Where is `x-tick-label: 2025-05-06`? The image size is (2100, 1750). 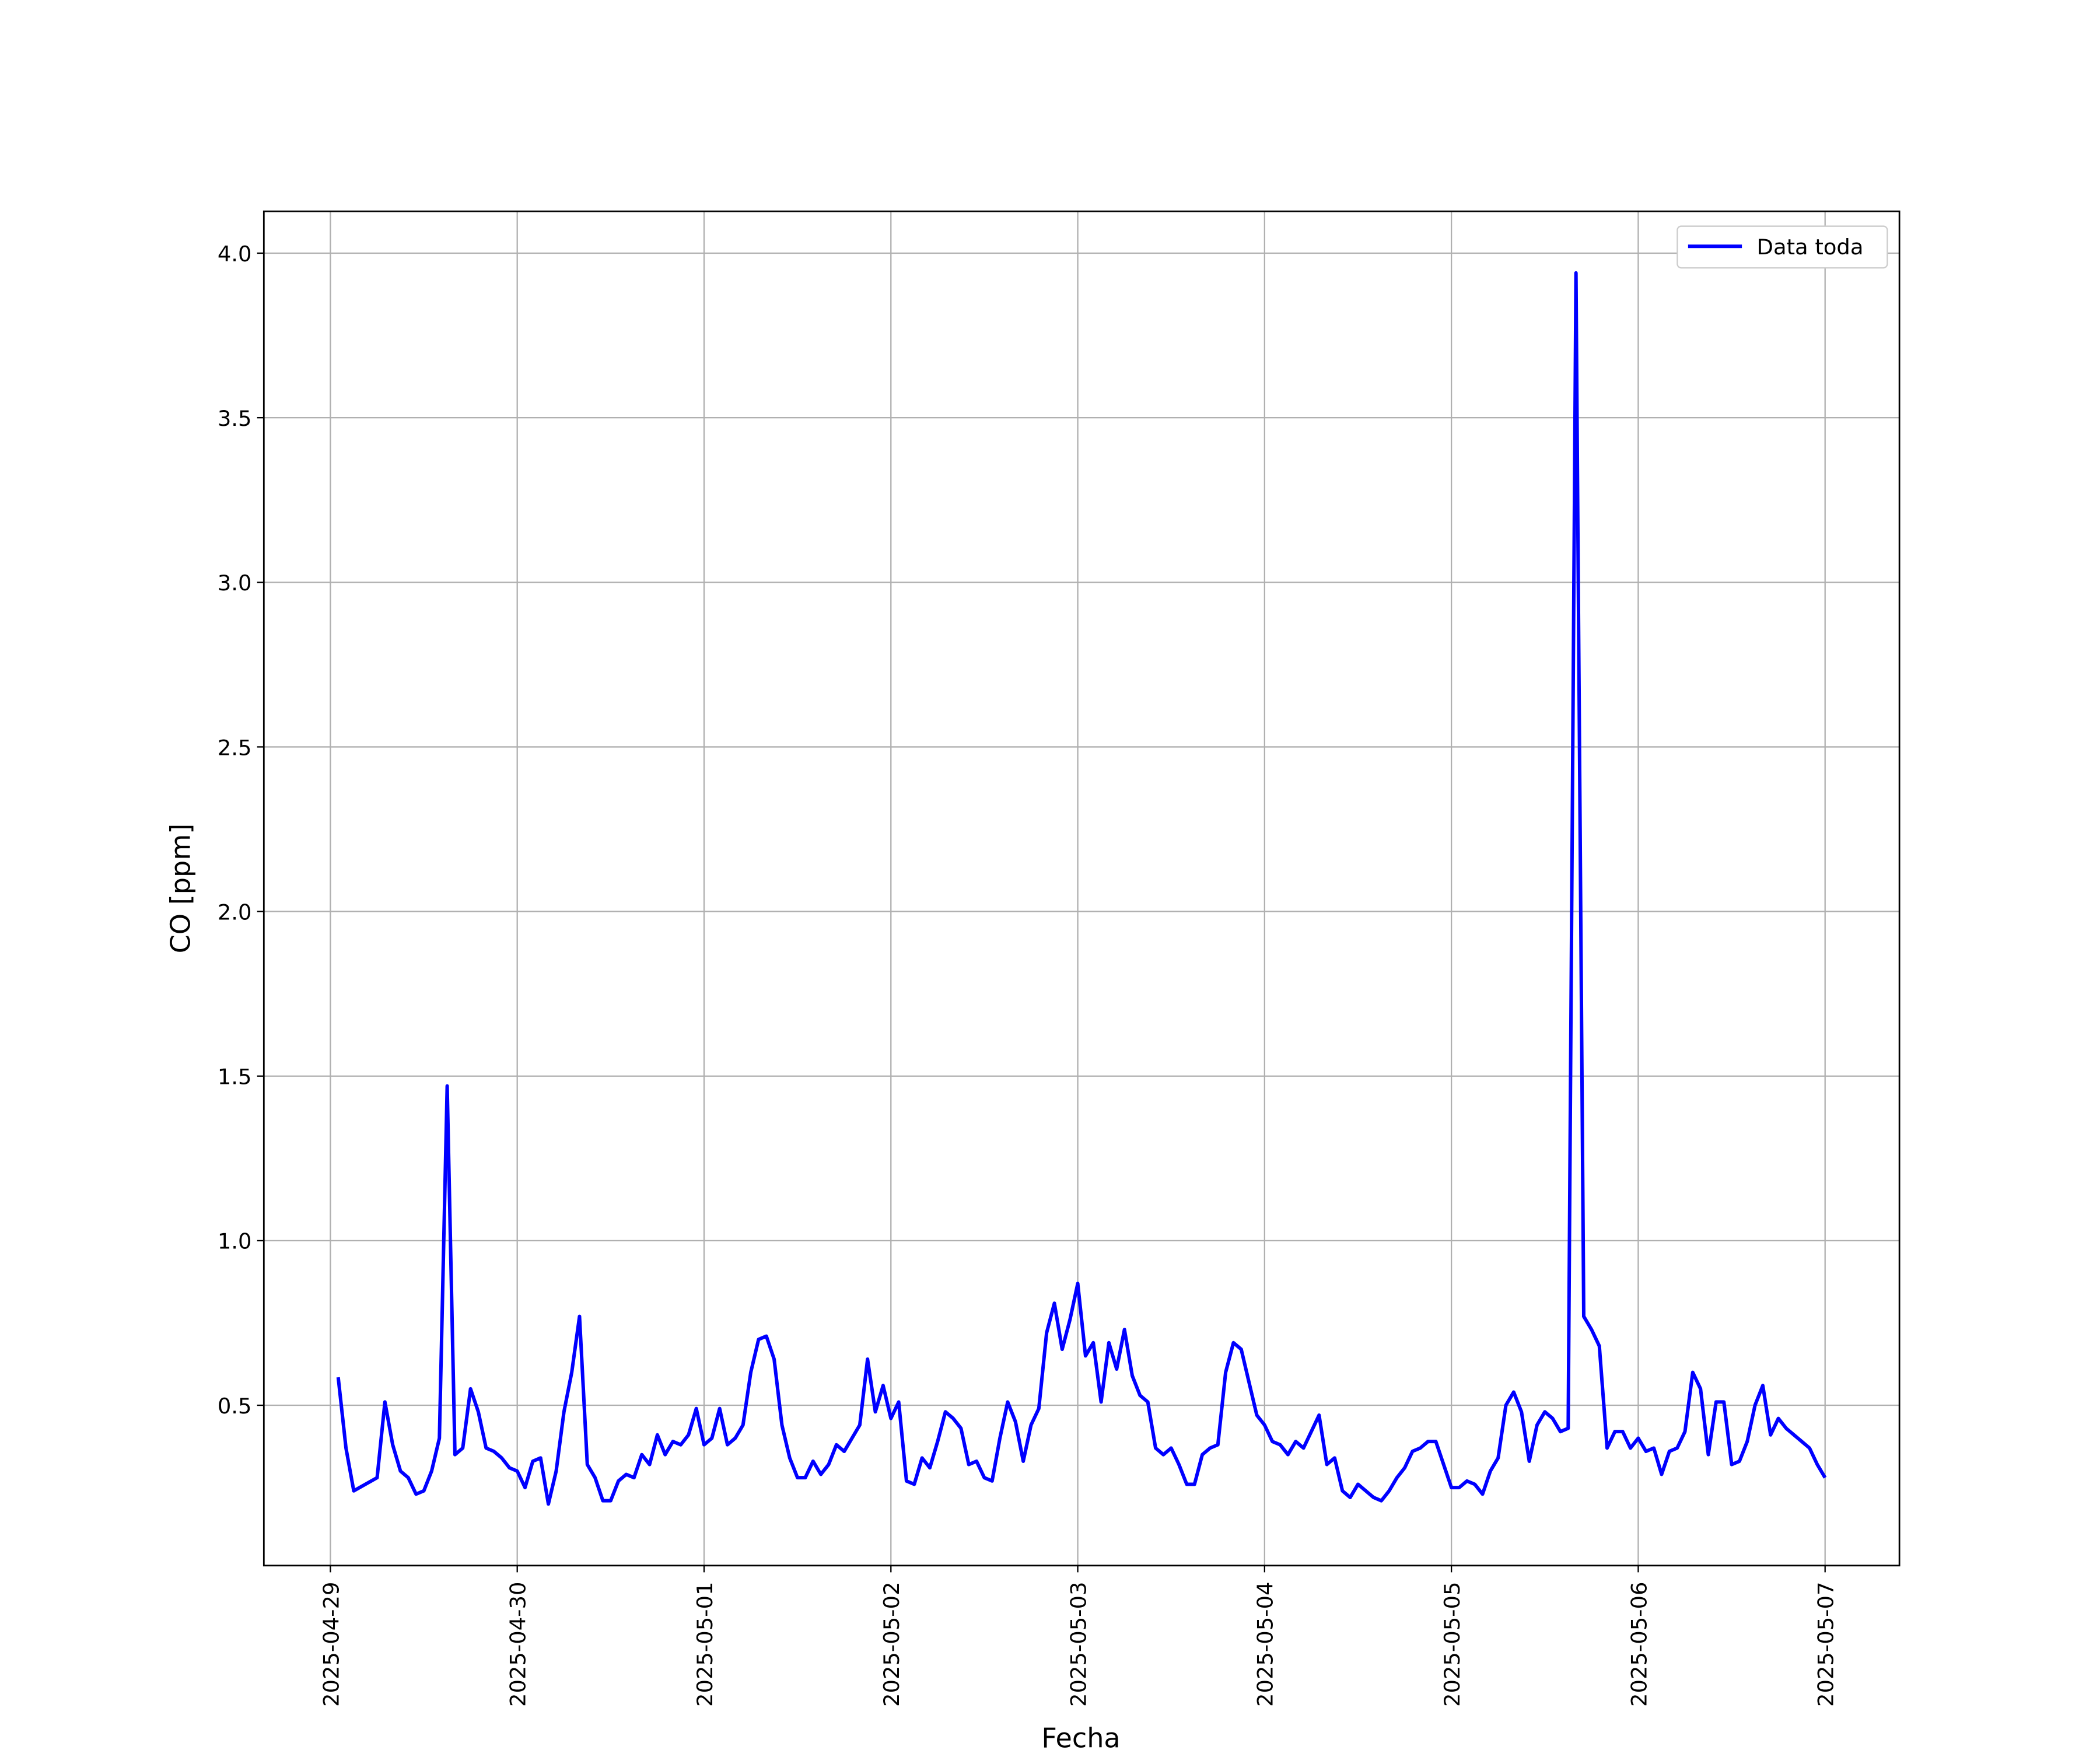
x-tick-label: 2025-05-06 is located at coordinates (1638, 1644).